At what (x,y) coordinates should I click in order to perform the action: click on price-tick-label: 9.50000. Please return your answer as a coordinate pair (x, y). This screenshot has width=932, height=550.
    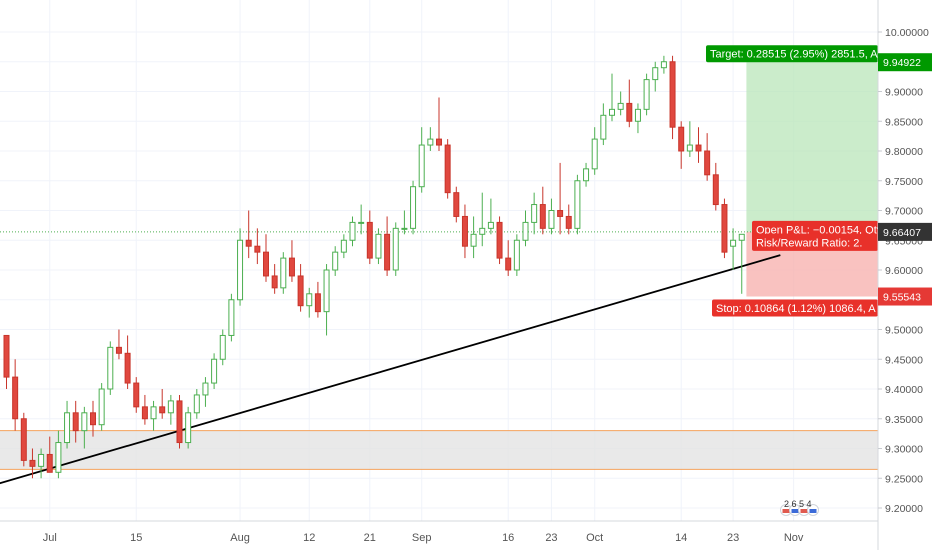
    Looking at the image, I should click on (904, 331).